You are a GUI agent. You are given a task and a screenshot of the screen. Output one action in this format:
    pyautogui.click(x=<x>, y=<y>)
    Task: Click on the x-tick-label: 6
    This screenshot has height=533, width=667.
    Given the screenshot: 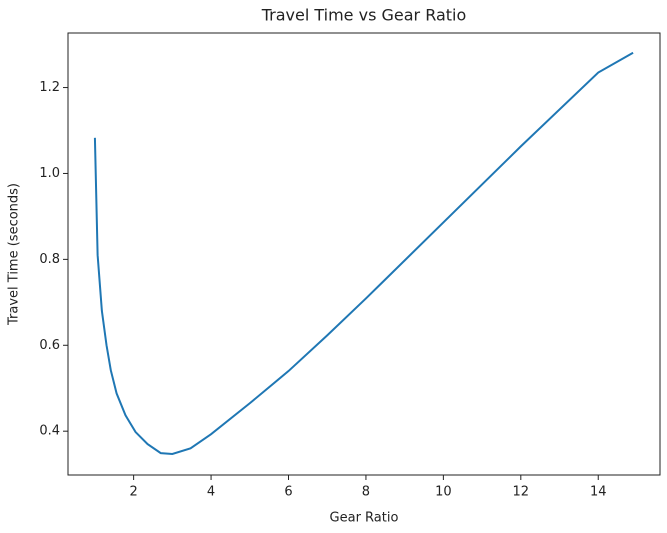 What is the action you would take?
    pyautogui.click(x=288, y=492)
    